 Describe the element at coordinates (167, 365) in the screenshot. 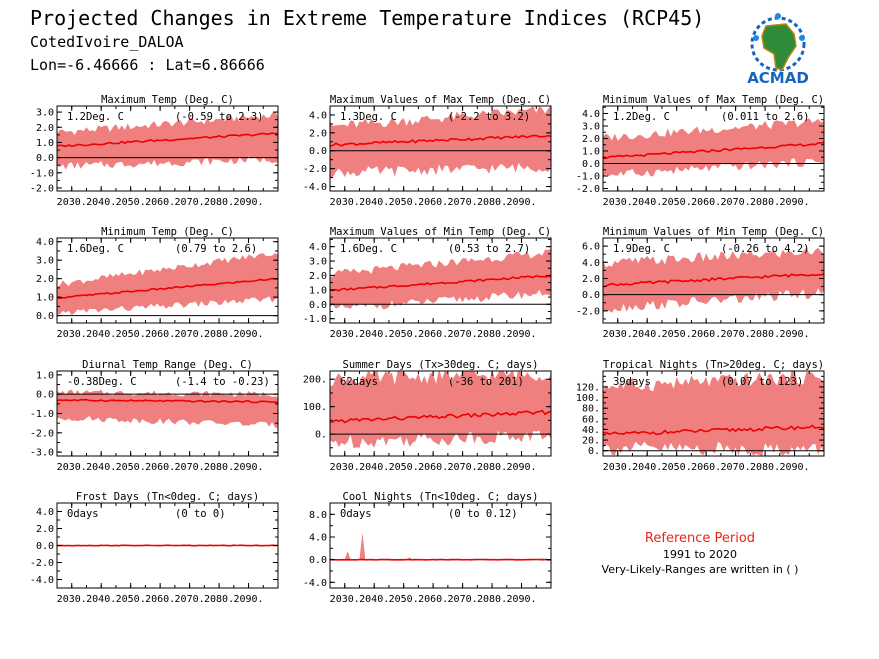

I see `chart-title: Diurnal Temp Range (Deg. C)` at that location.